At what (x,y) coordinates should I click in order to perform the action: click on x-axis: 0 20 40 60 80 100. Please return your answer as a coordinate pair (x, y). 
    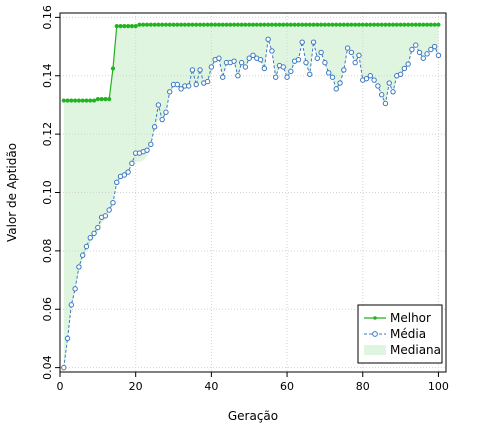
    Looking at the image, I should click on (253, 382).